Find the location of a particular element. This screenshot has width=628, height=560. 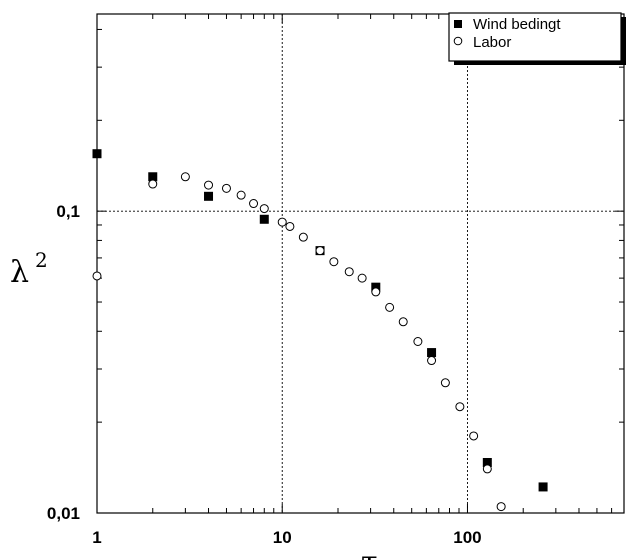

y-tick-label: 0,1 is located at coordinates (68, 211).